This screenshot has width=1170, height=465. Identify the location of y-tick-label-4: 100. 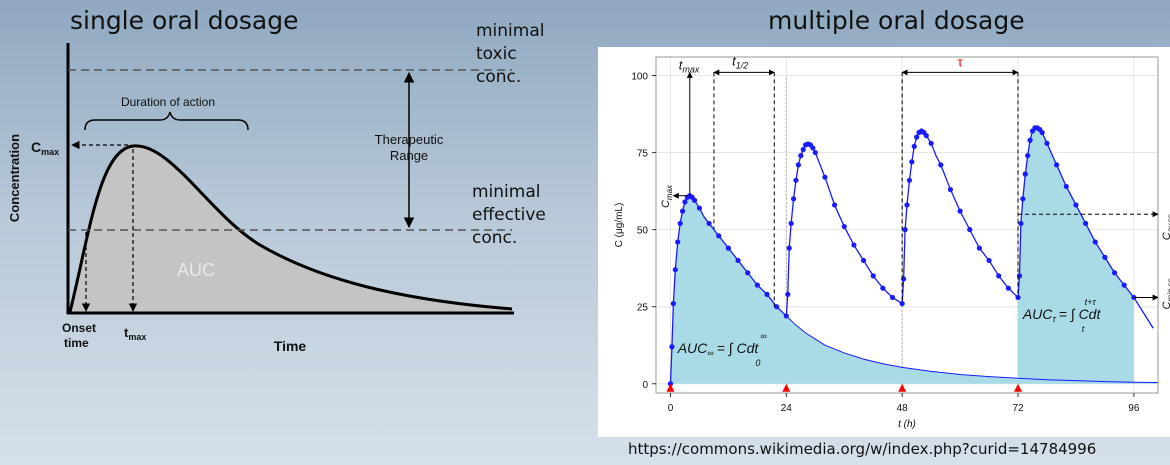
(639, 76).